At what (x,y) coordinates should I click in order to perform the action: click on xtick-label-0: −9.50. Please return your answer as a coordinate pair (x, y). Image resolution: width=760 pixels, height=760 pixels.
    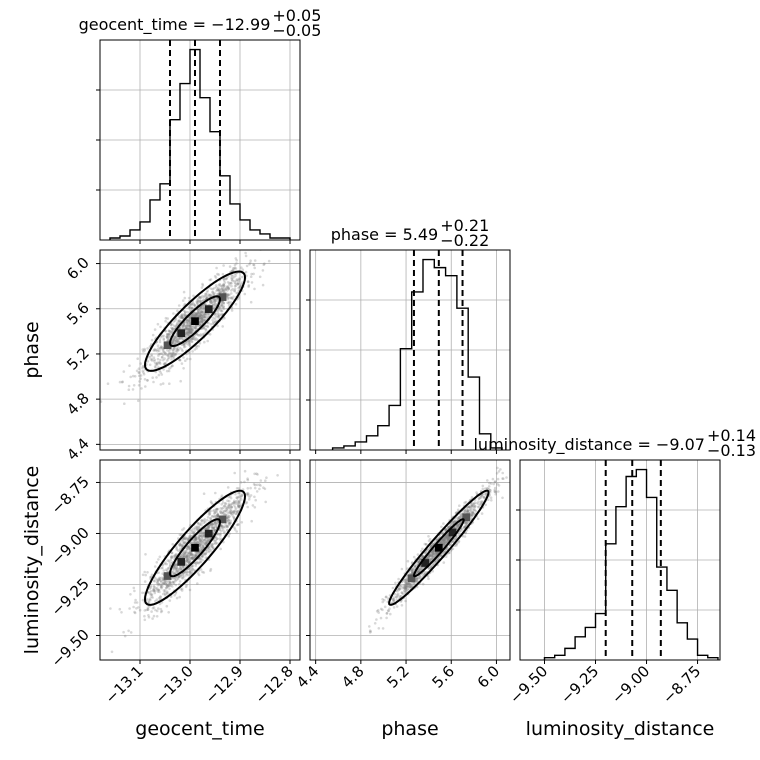
    Looking at the image, I should click on (528, 684).